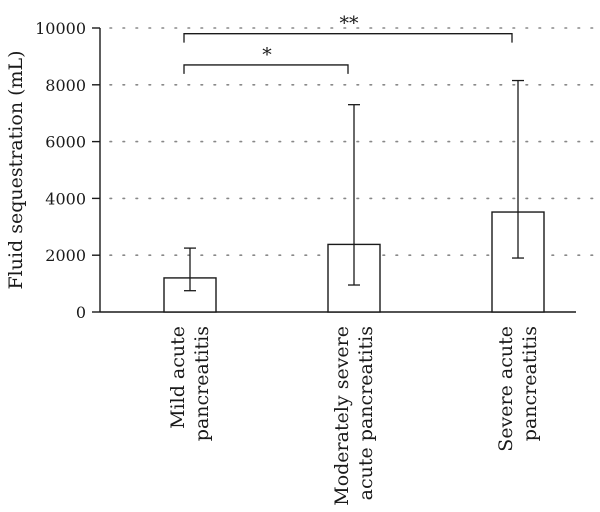  What do you see at coordinates (267, 55) in the screenshot?
I see `significance-label: *` at bounding box center [267, 55].